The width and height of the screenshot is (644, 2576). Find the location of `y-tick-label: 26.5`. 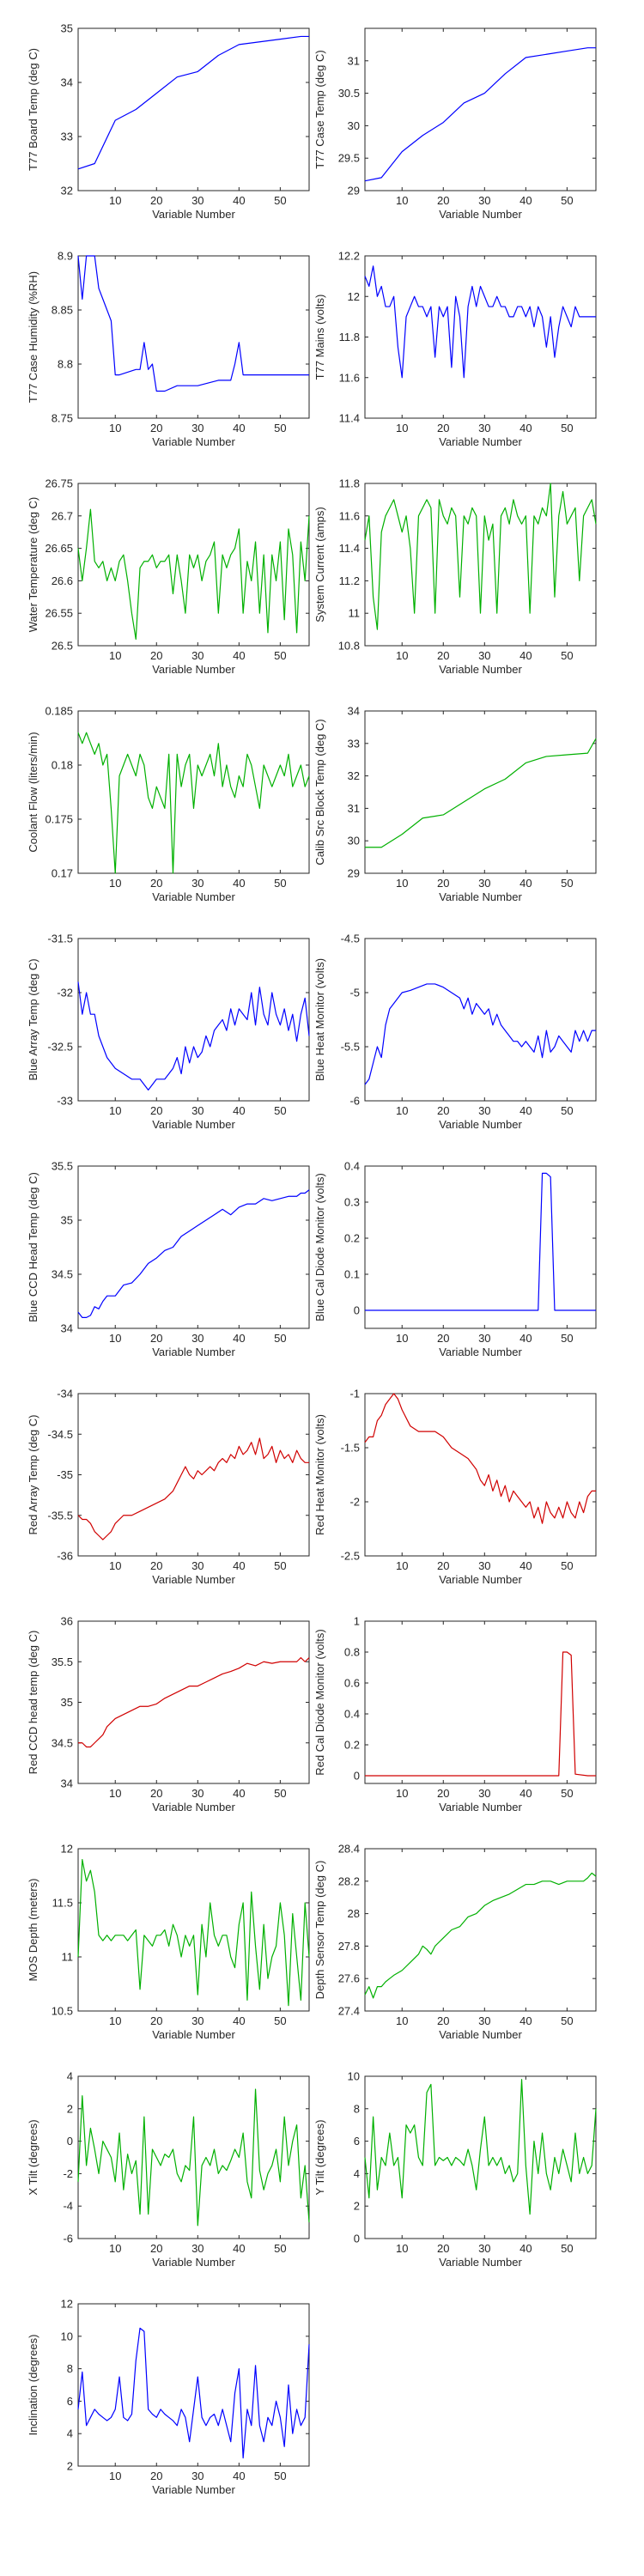

y-tick-label: 26.5 is located at coordinates (62, 647).